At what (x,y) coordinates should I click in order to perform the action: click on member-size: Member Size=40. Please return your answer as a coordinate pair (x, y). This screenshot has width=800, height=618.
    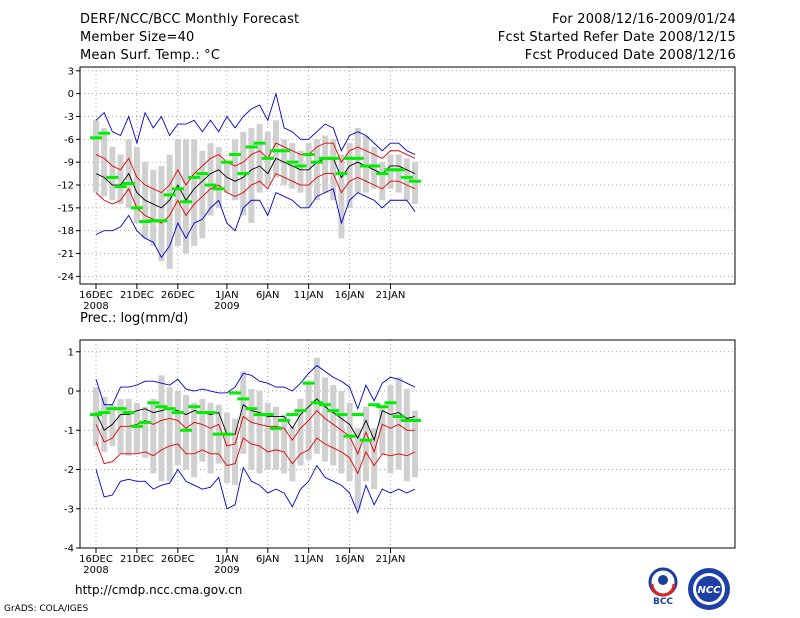
    Looking at the image, I should click on (137, 37).